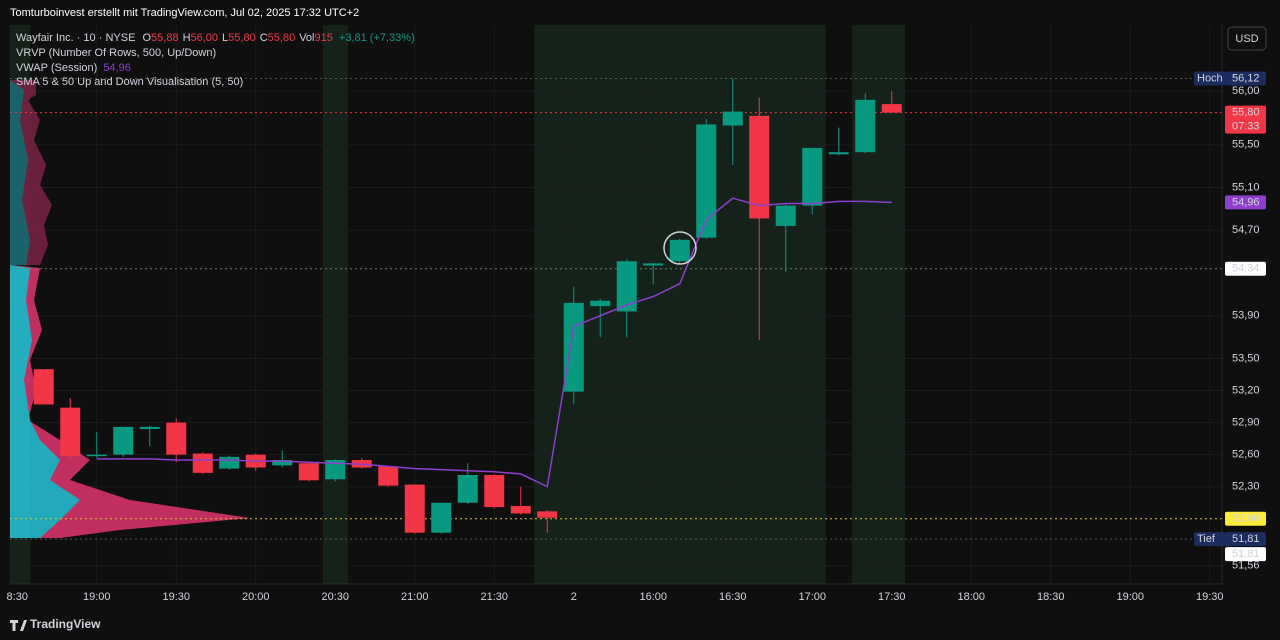 The width and height of the screenshot is (1280, 640). I want to click on currency-button, so click(1247, 38).